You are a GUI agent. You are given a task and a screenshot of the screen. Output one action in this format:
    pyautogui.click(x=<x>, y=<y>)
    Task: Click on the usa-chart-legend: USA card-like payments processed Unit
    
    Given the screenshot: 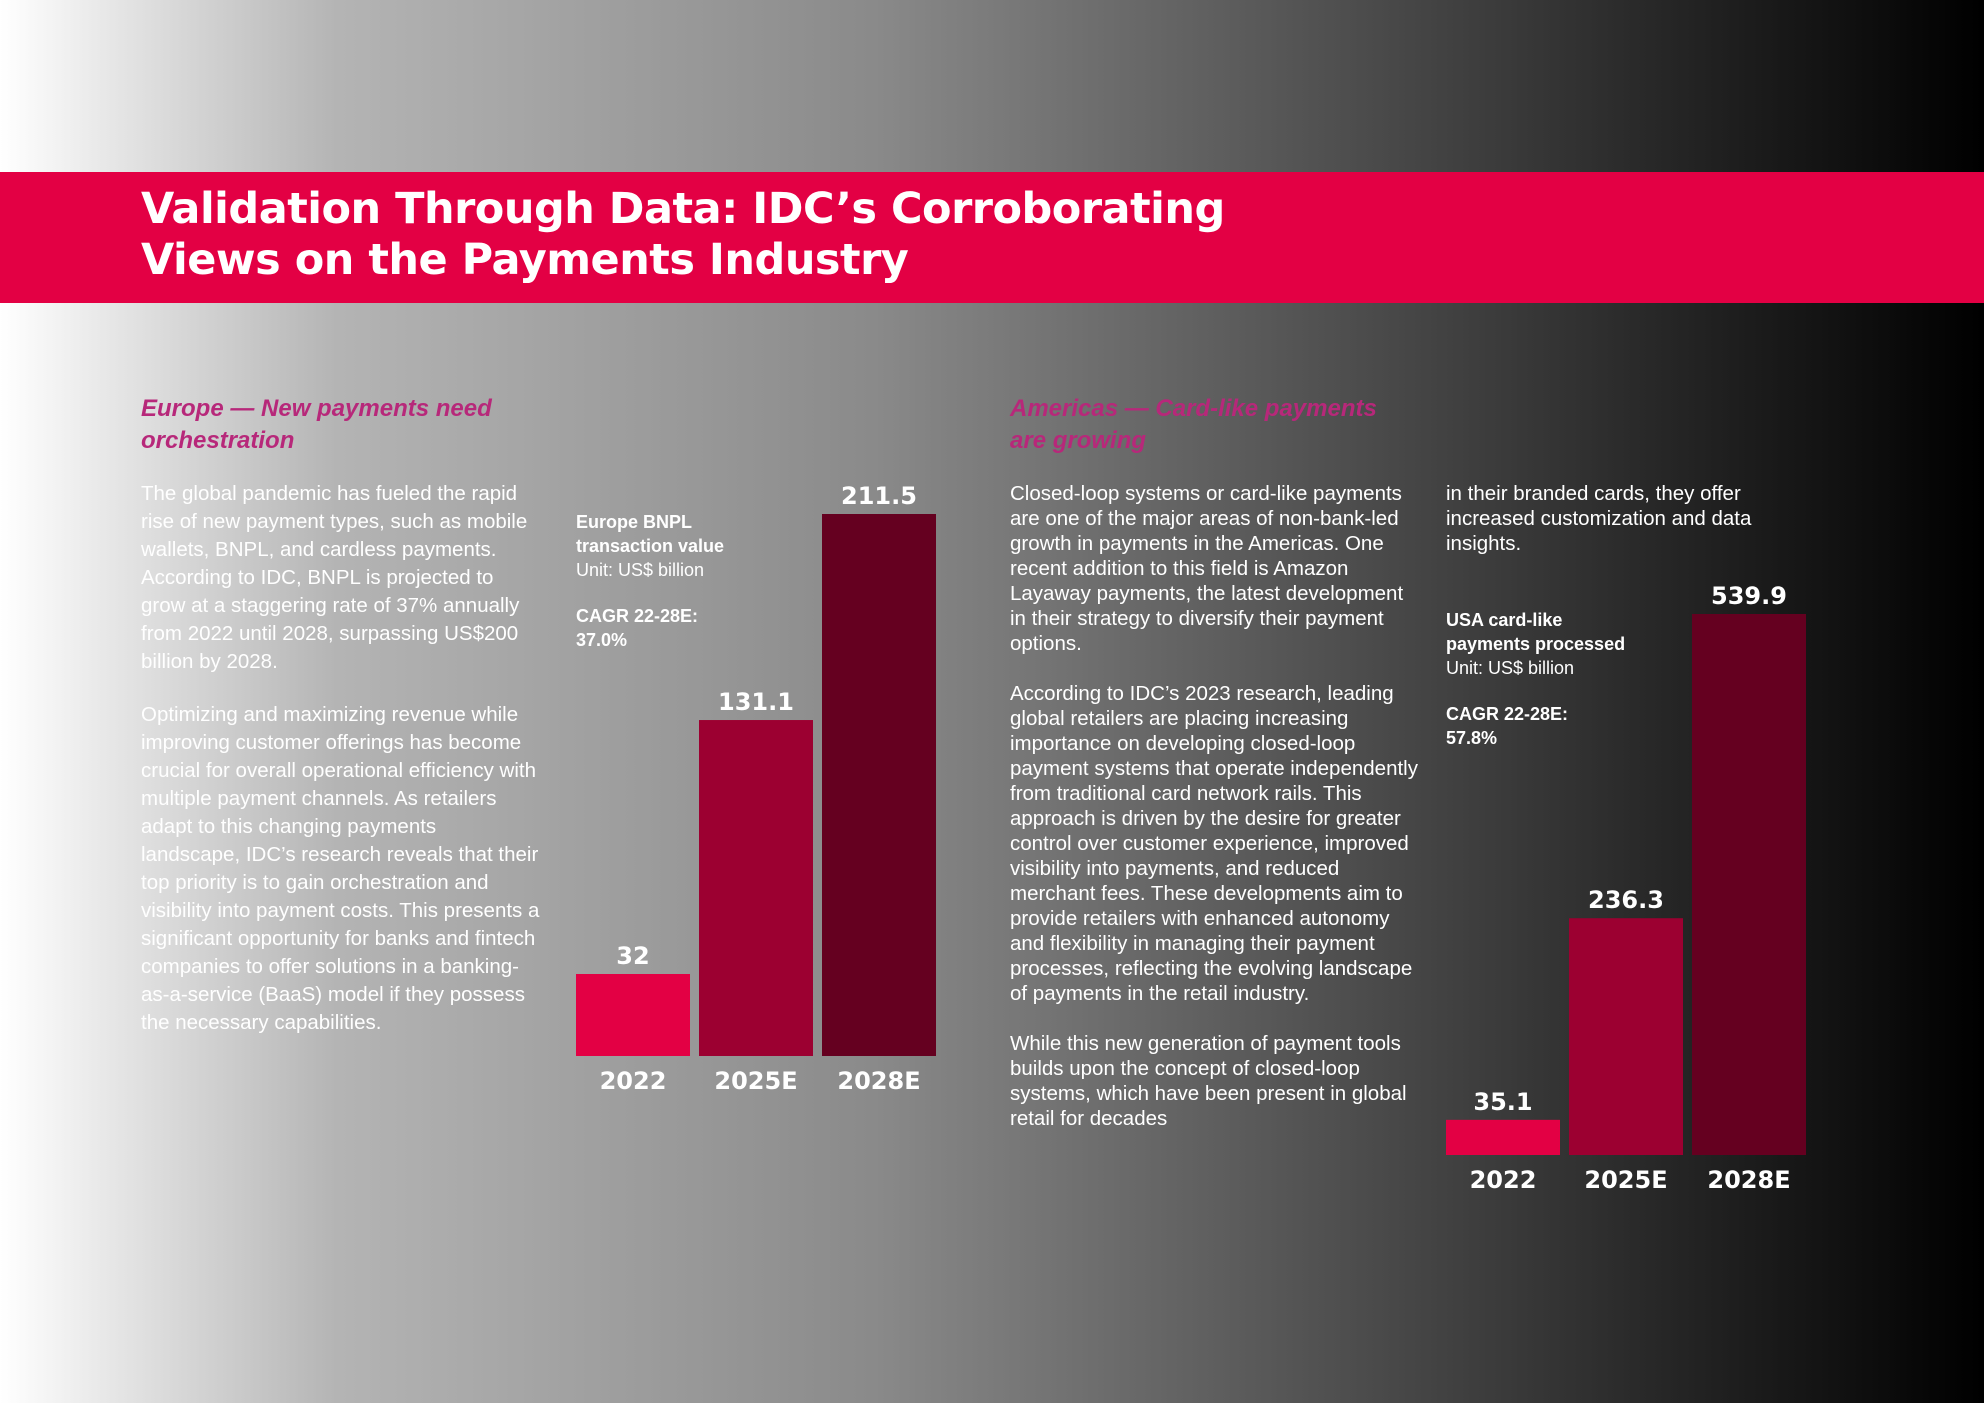 What is the action you would take?
    pyautogui.click(x=1546, y=679)
    